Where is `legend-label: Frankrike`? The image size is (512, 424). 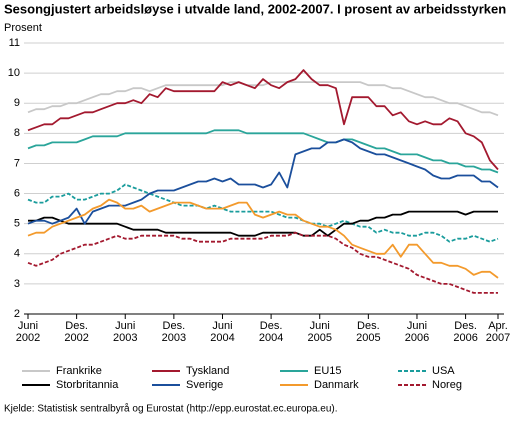 legend-label: Frankrike is located at coordinates (79, 371).